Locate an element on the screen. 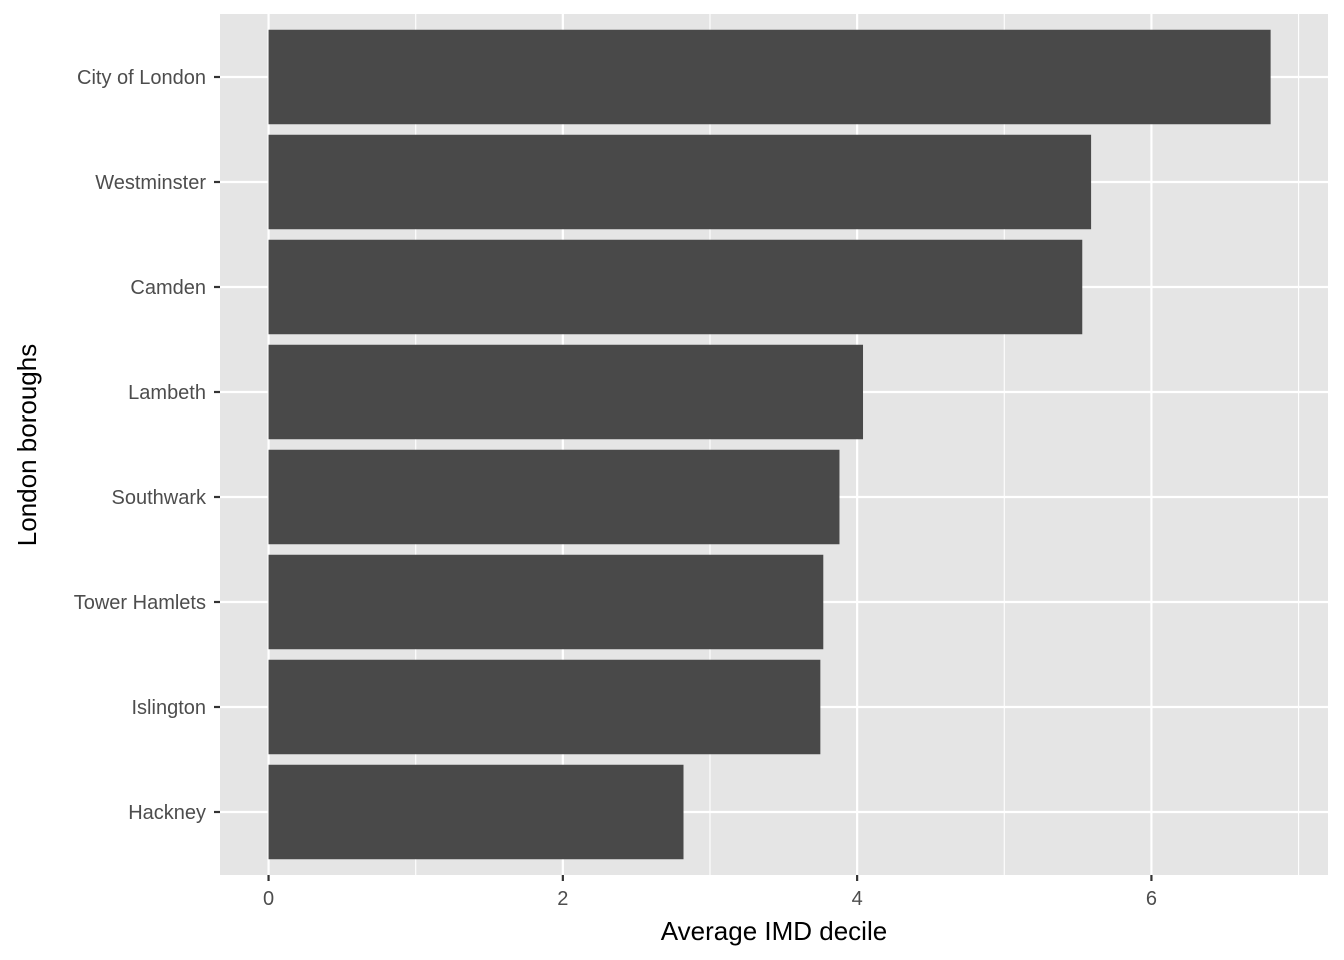 The image size is (1344, 960). y-tick-label: Southwark is located at coordinates (159, 498).